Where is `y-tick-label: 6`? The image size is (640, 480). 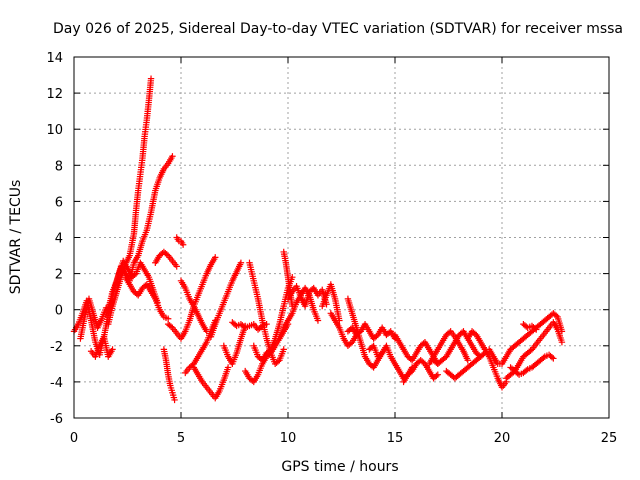 y-tick-label: 6 is located at coordinates (59, 202).